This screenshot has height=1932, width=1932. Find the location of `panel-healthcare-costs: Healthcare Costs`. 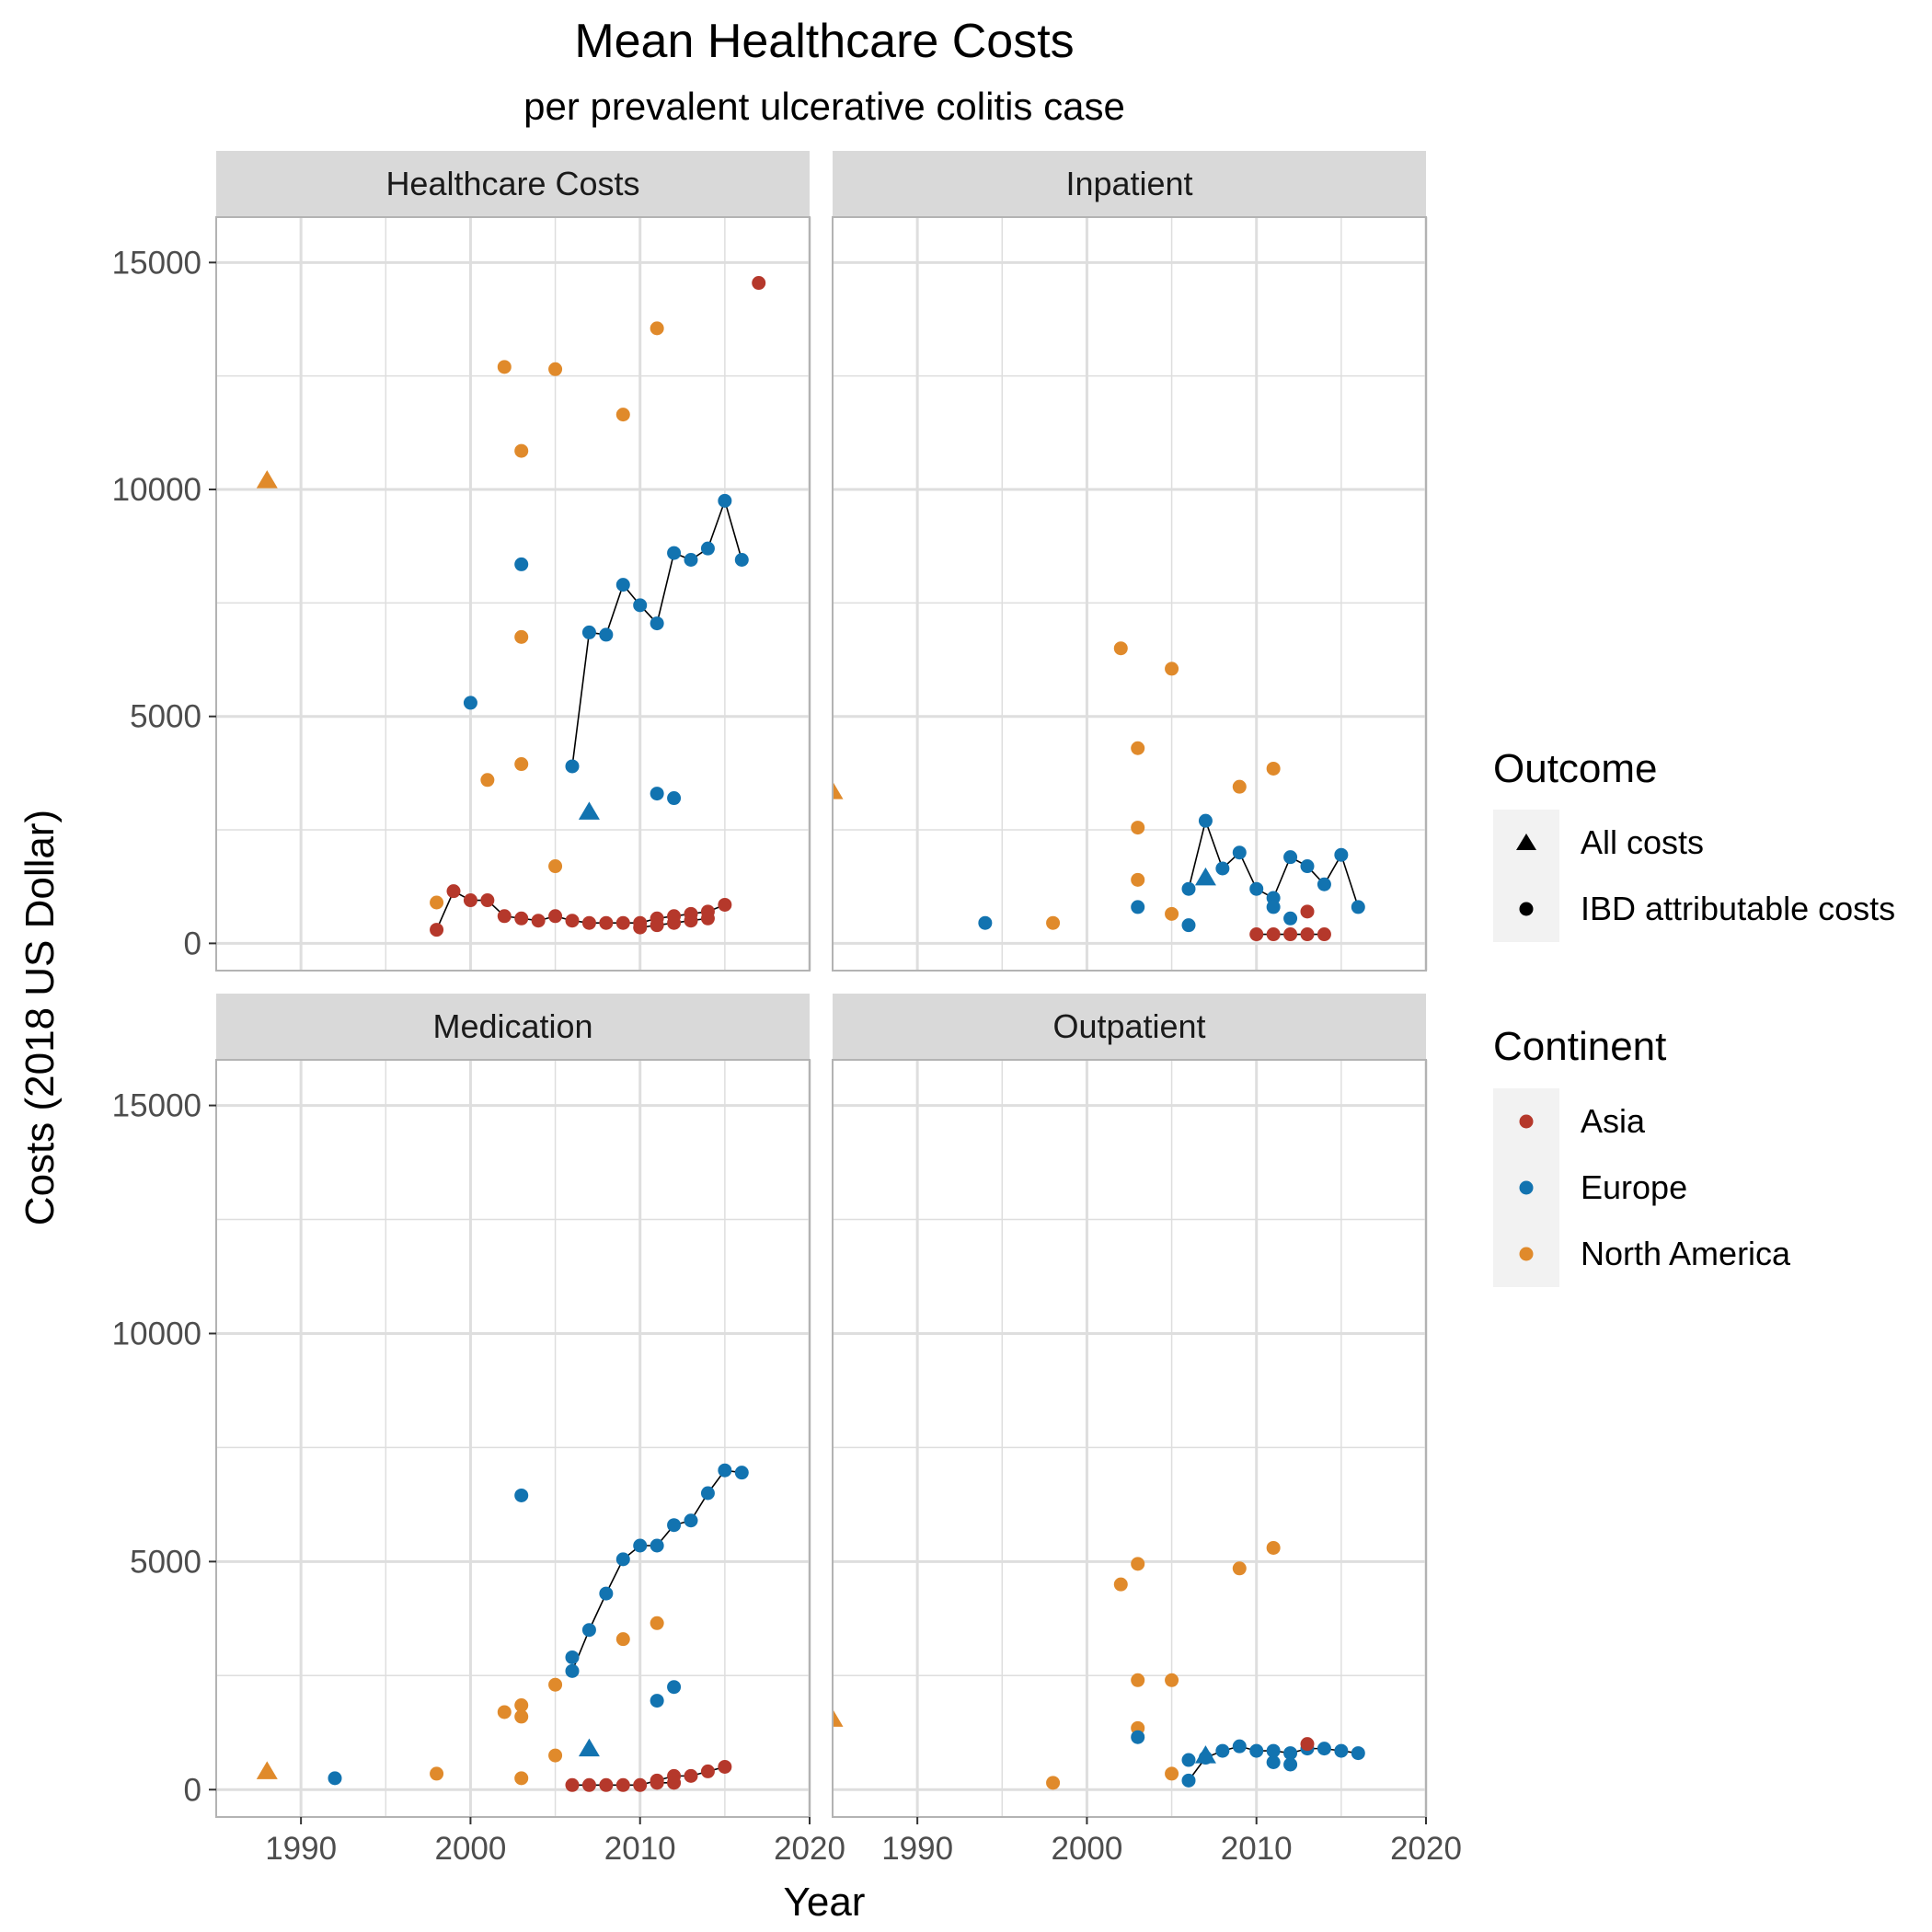

panel-healthcare-costs: Healthcare Costs is located at coordinates (513, 561).